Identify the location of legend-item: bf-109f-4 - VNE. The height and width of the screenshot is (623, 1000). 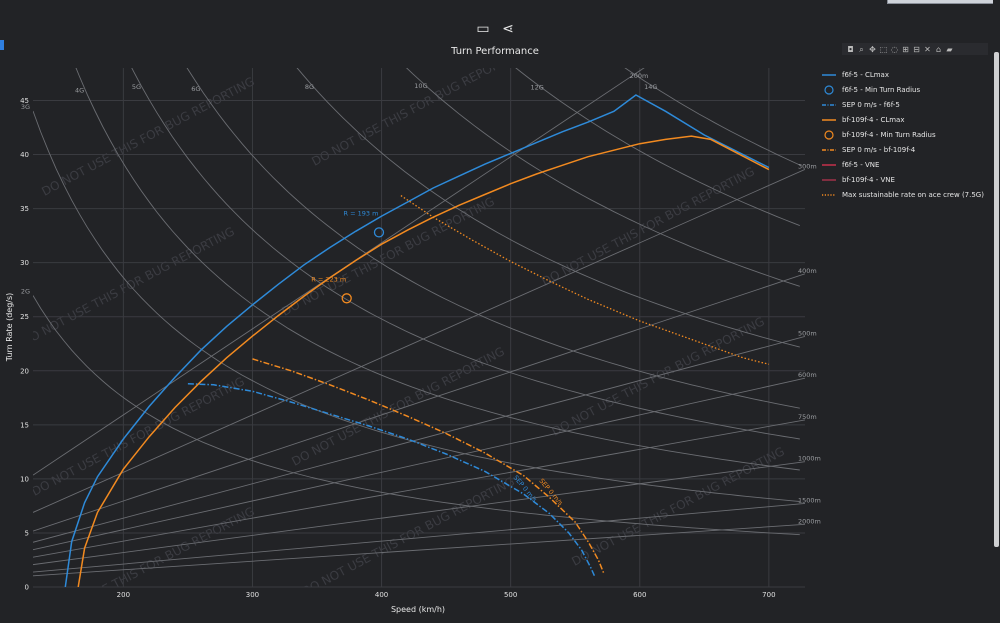
(858, 180).